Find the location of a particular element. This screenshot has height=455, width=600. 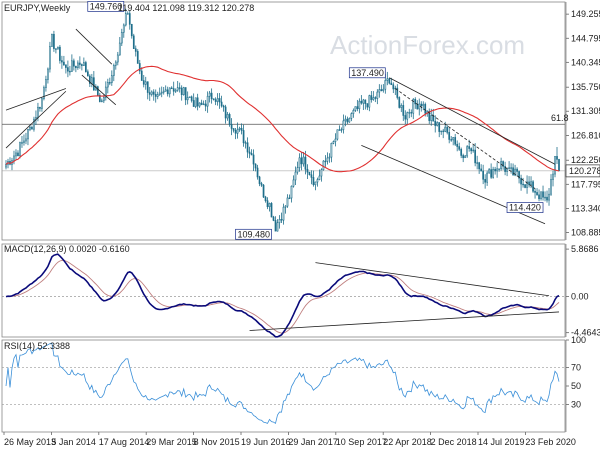

ohlc-label: 119.404 121.098 119.312 120.278 is located at coordinates (186, 8).